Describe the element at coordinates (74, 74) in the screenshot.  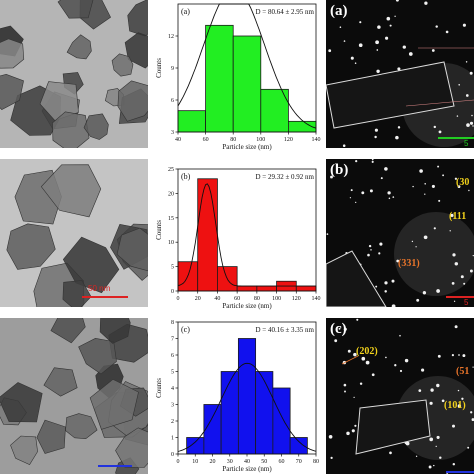
I see `tem-particles-a` at that location.